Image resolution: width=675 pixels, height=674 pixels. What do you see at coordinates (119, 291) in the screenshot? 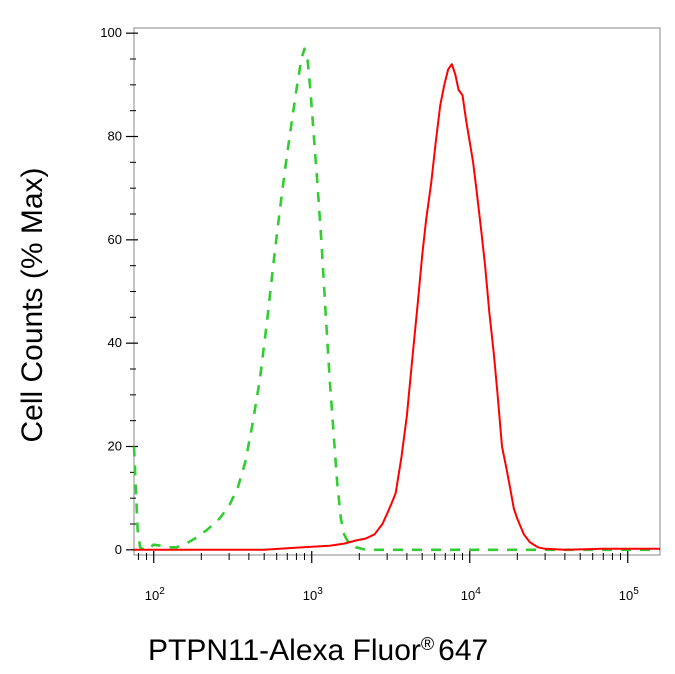
I see `y-axis-ticks: 0 20 40 60 80 100` at bounding box center [119, 291].